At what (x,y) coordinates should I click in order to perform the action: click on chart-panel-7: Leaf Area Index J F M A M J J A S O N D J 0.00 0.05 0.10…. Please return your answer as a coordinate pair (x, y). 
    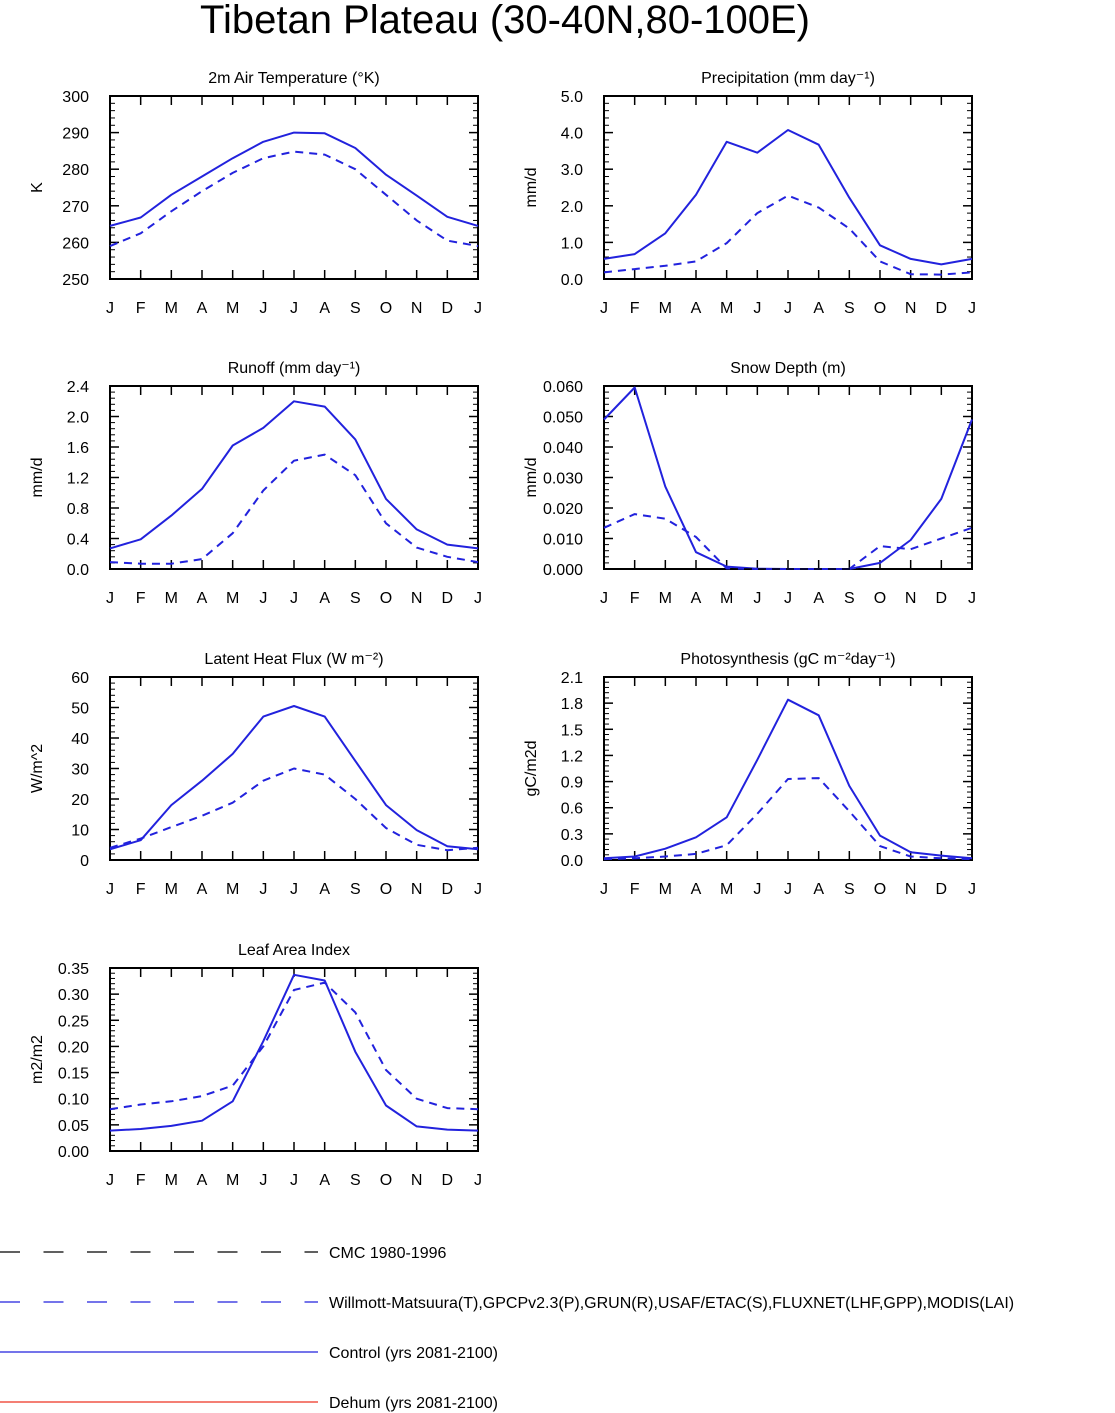
    Looking at the image, I should click on (255, 1065).